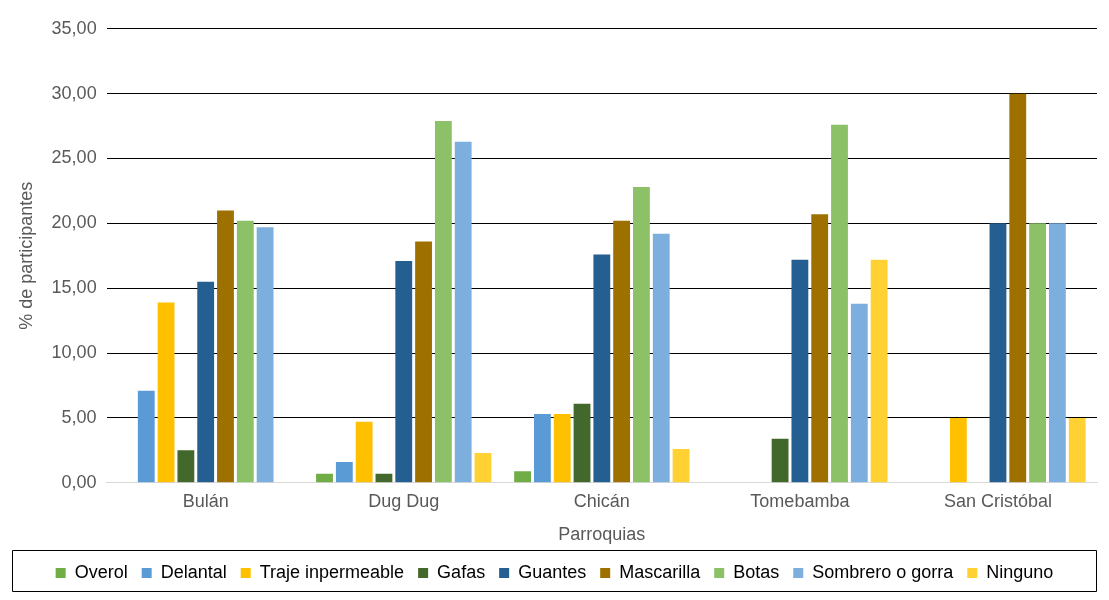 The height and width of the screenshot is (600, 1109). Describe the element at coordinates (601, 500) in the screenshot. I see `x-tick-label: Chicán` at that location.